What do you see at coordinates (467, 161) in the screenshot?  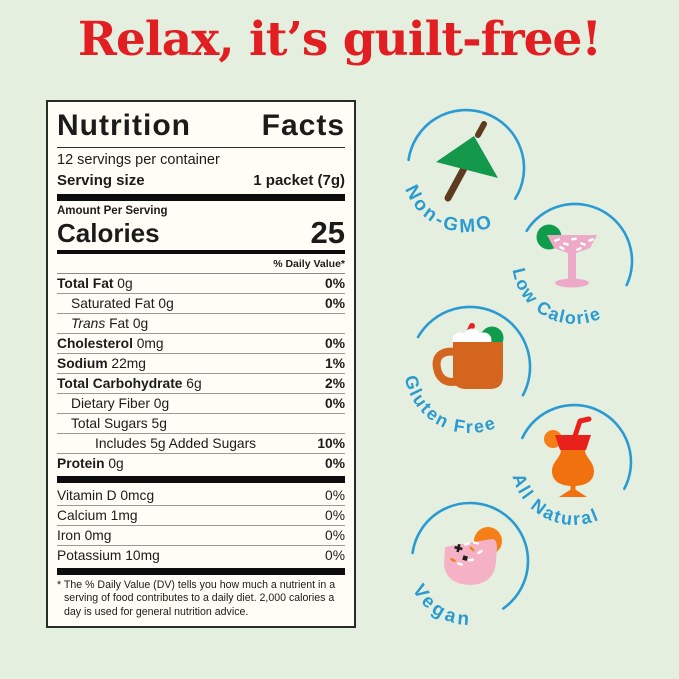 I see `cocktail-umbrella-icon` at bounding box center [467, 161].